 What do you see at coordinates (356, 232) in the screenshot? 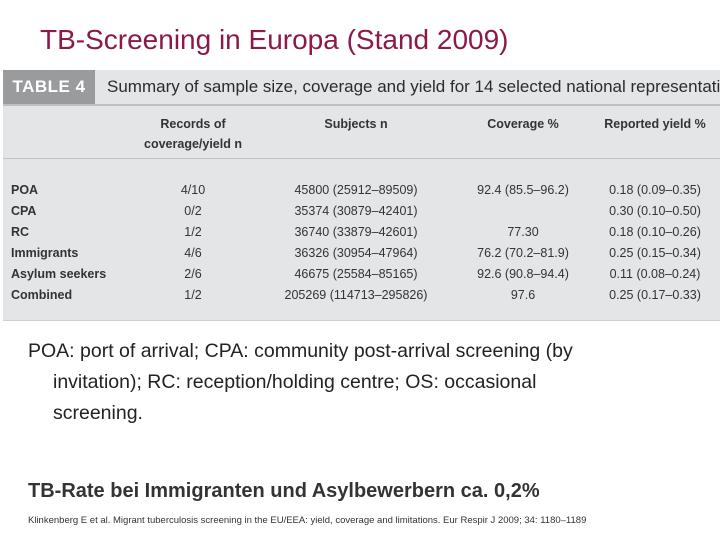
I see `cell-subjects: 36740 (33879–42601)` at bounding box center [356, 232].